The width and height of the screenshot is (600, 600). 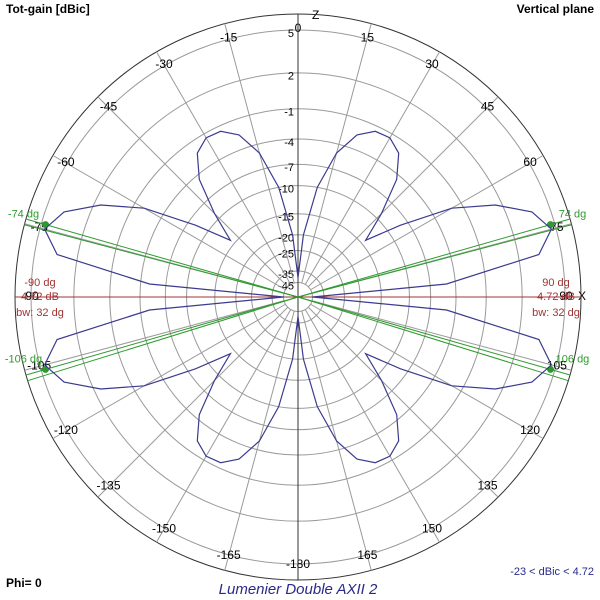 I want to click on angle-tick-label: -45, so click(x=109, y=107).